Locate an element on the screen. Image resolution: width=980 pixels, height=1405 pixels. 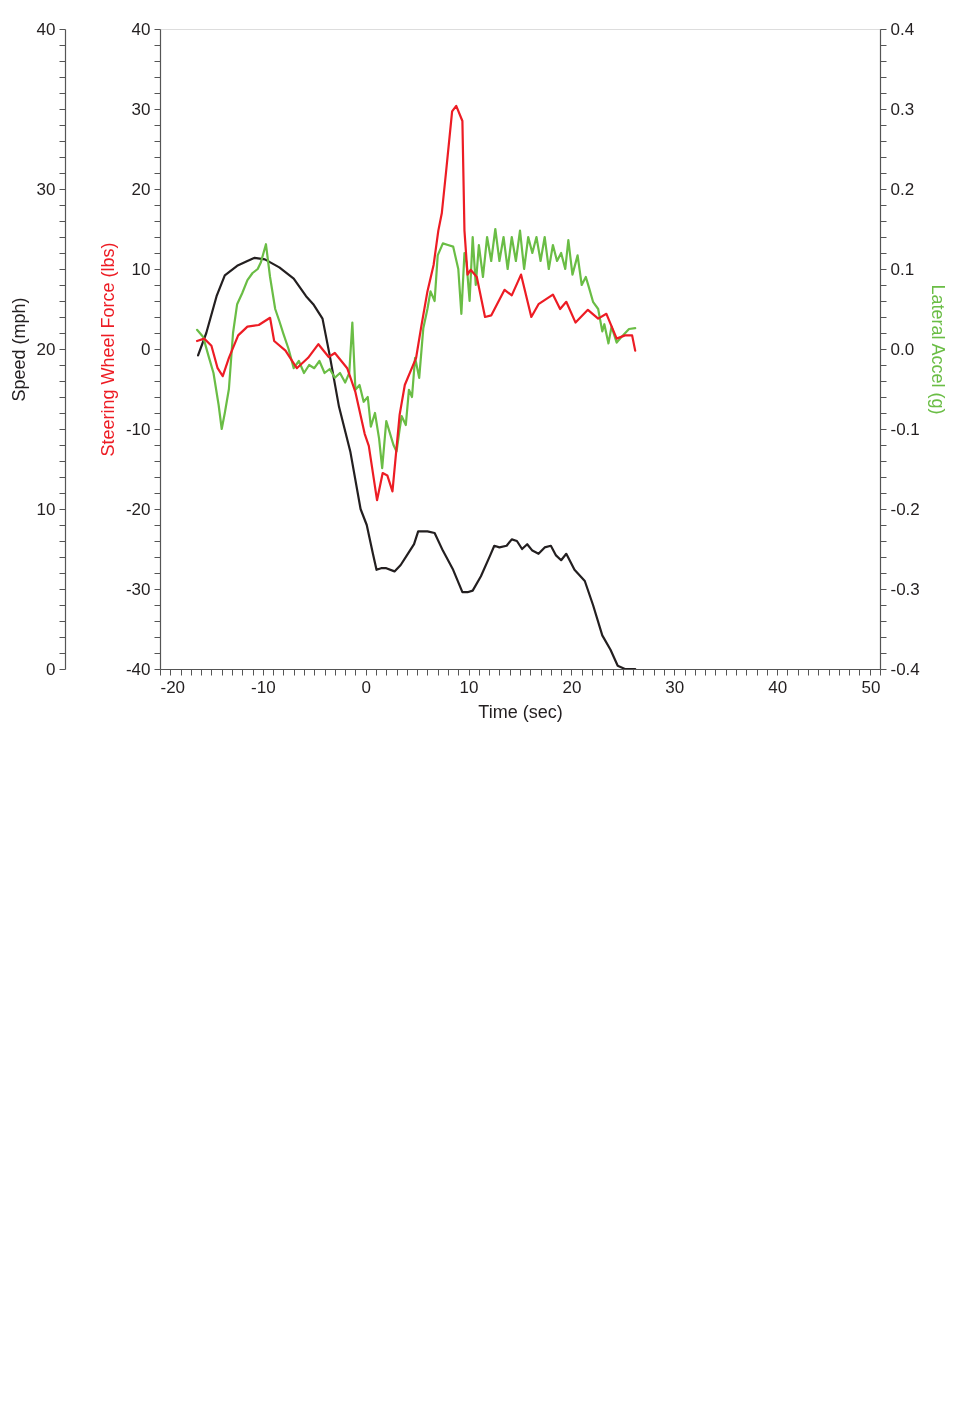
y3-tick-label: -0.2 is located at coordinates (905, 509).